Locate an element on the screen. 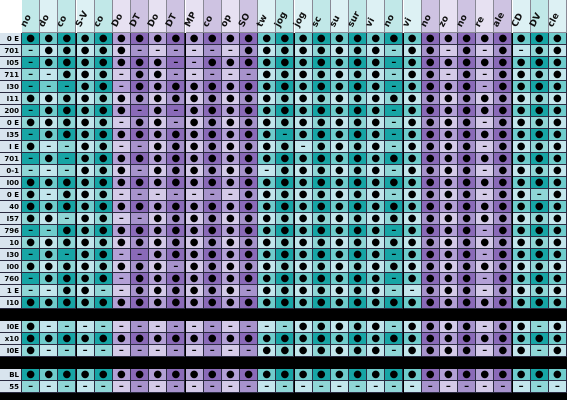 This screenshot has height=400, width=567. row-label: I00 is located at coordinates (11, 267).